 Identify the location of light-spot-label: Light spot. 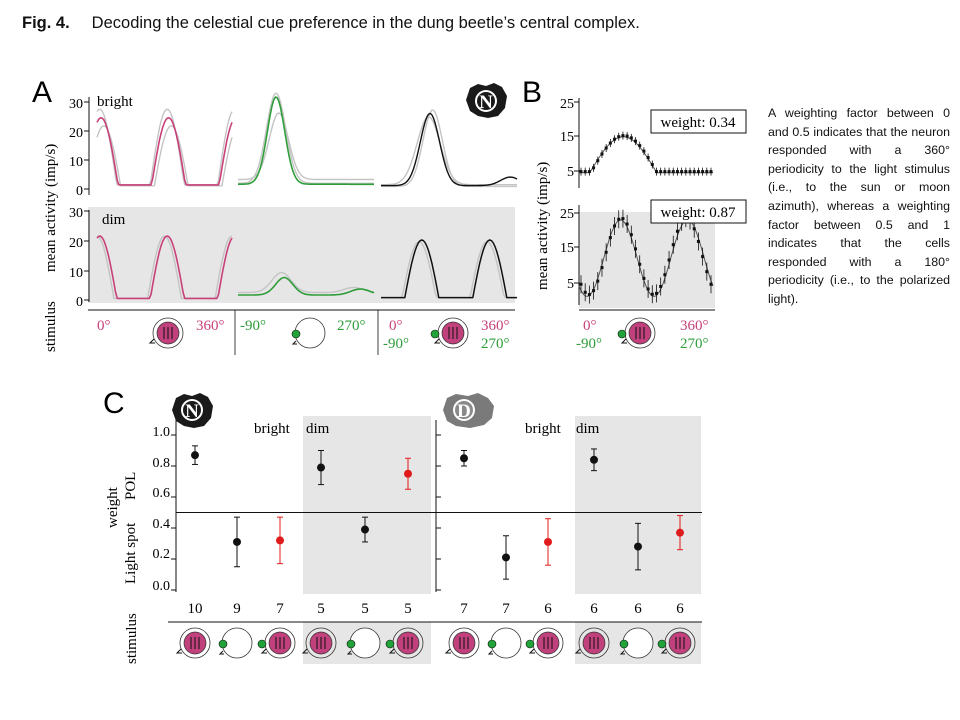
(131, 553).